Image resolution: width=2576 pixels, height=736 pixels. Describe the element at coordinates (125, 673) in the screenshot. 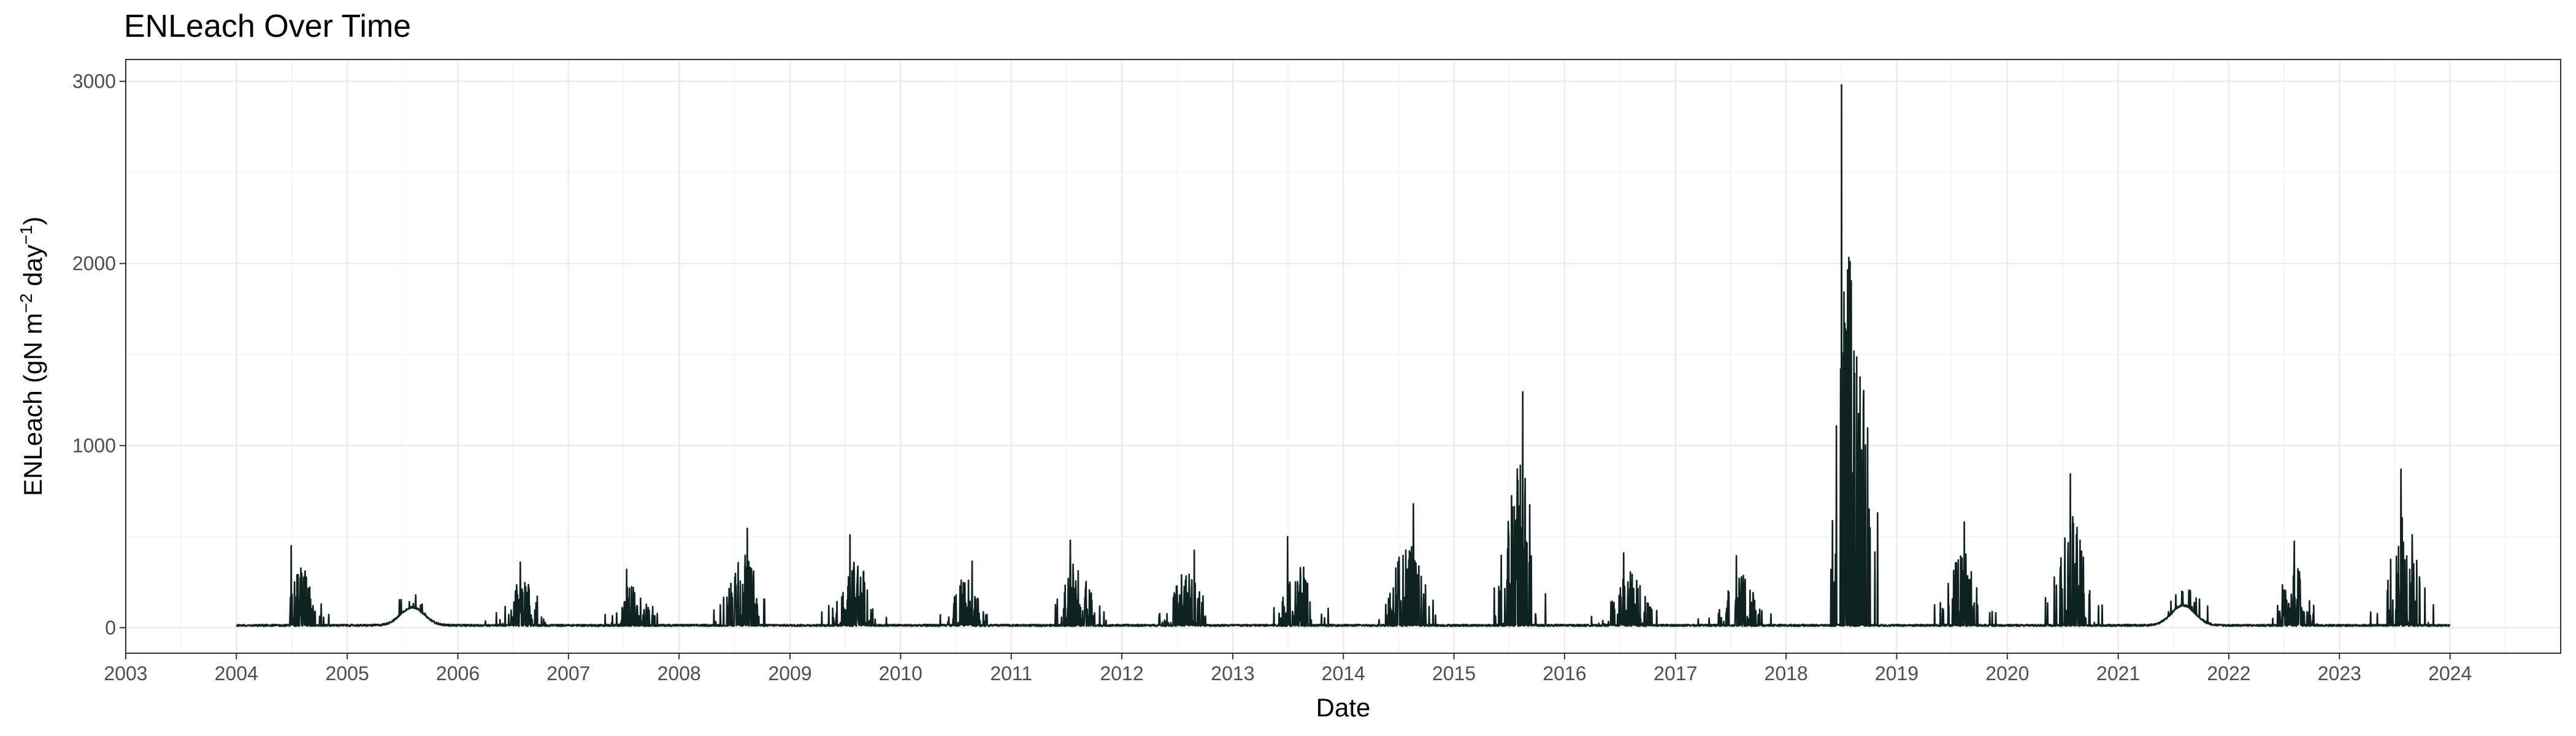

I see `x-tick-label: 2003` at that location.